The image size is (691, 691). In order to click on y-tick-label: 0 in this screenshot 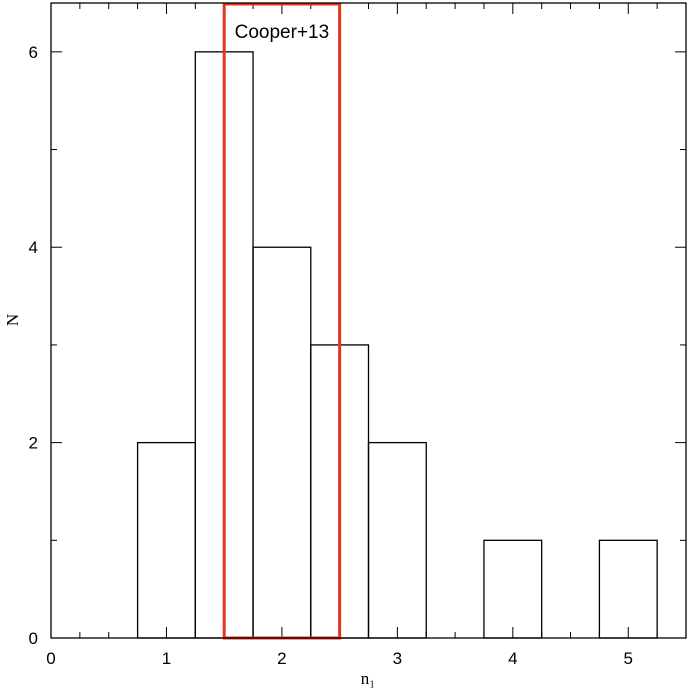, I will do `click(33, 638)`.